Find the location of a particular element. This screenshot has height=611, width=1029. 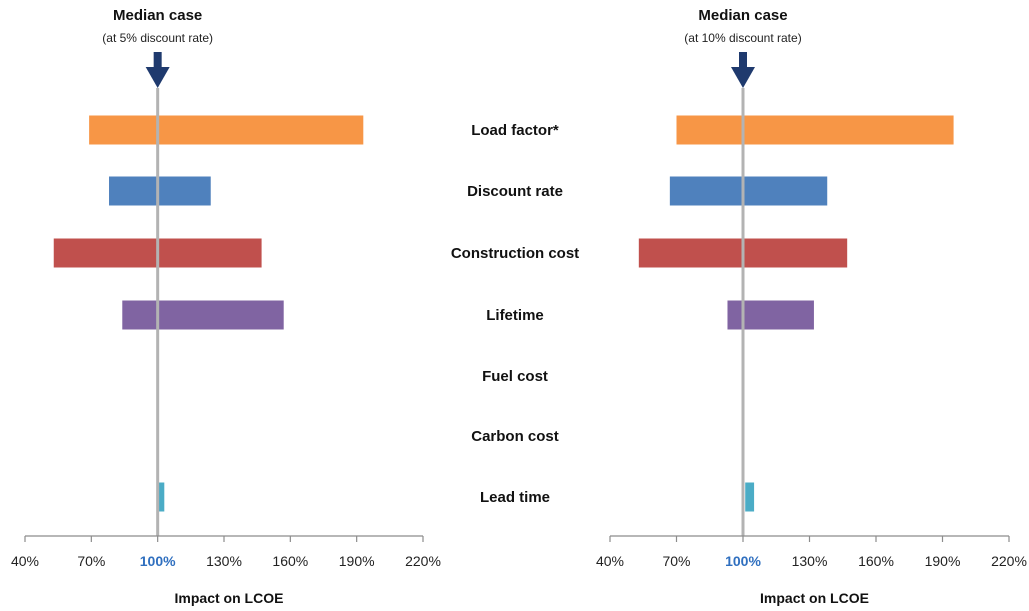

category-label: Construction cost is located at coordinates (515, 253).